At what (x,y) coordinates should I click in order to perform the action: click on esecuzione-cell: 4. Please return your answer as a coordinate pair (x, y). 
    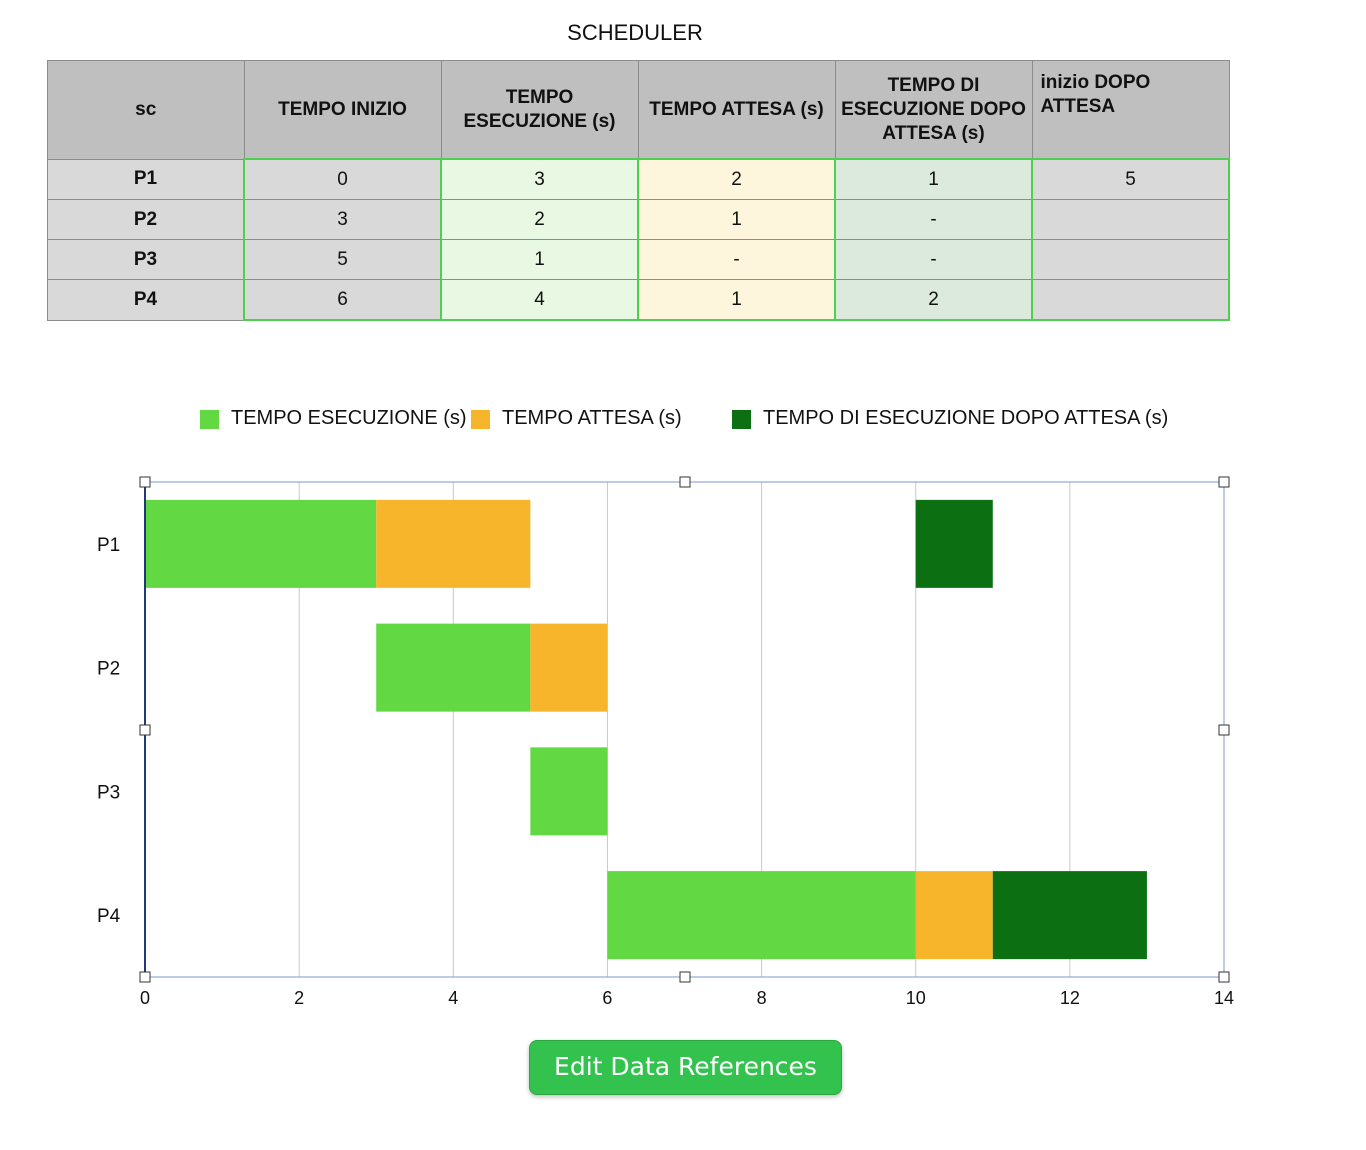
    Looking at the image, I should click on (539, 300).